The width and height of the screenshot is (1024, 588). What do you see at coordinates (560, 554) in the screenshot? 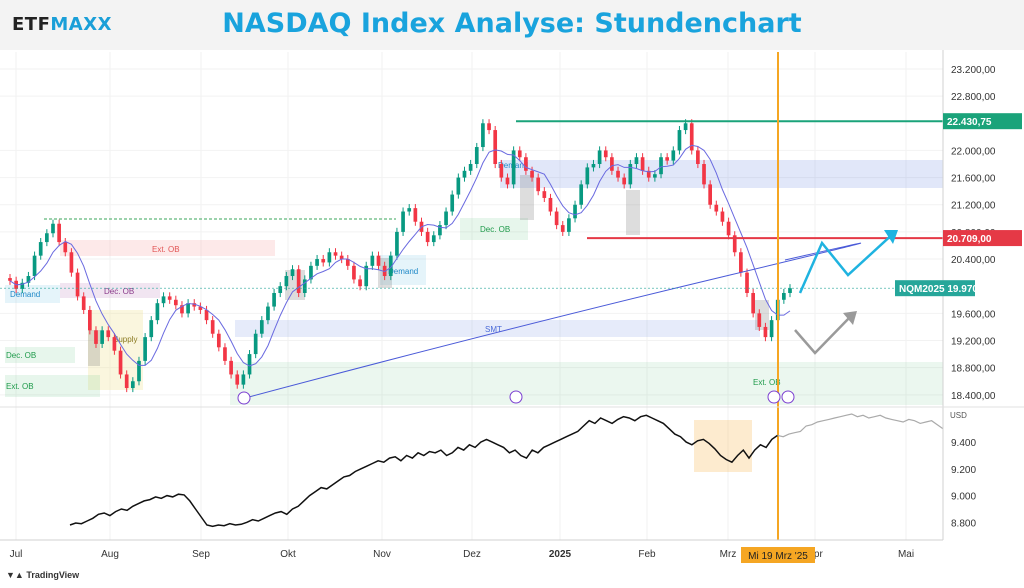
I see `x-tick-label: 2025` at bounding box center [560, 554].